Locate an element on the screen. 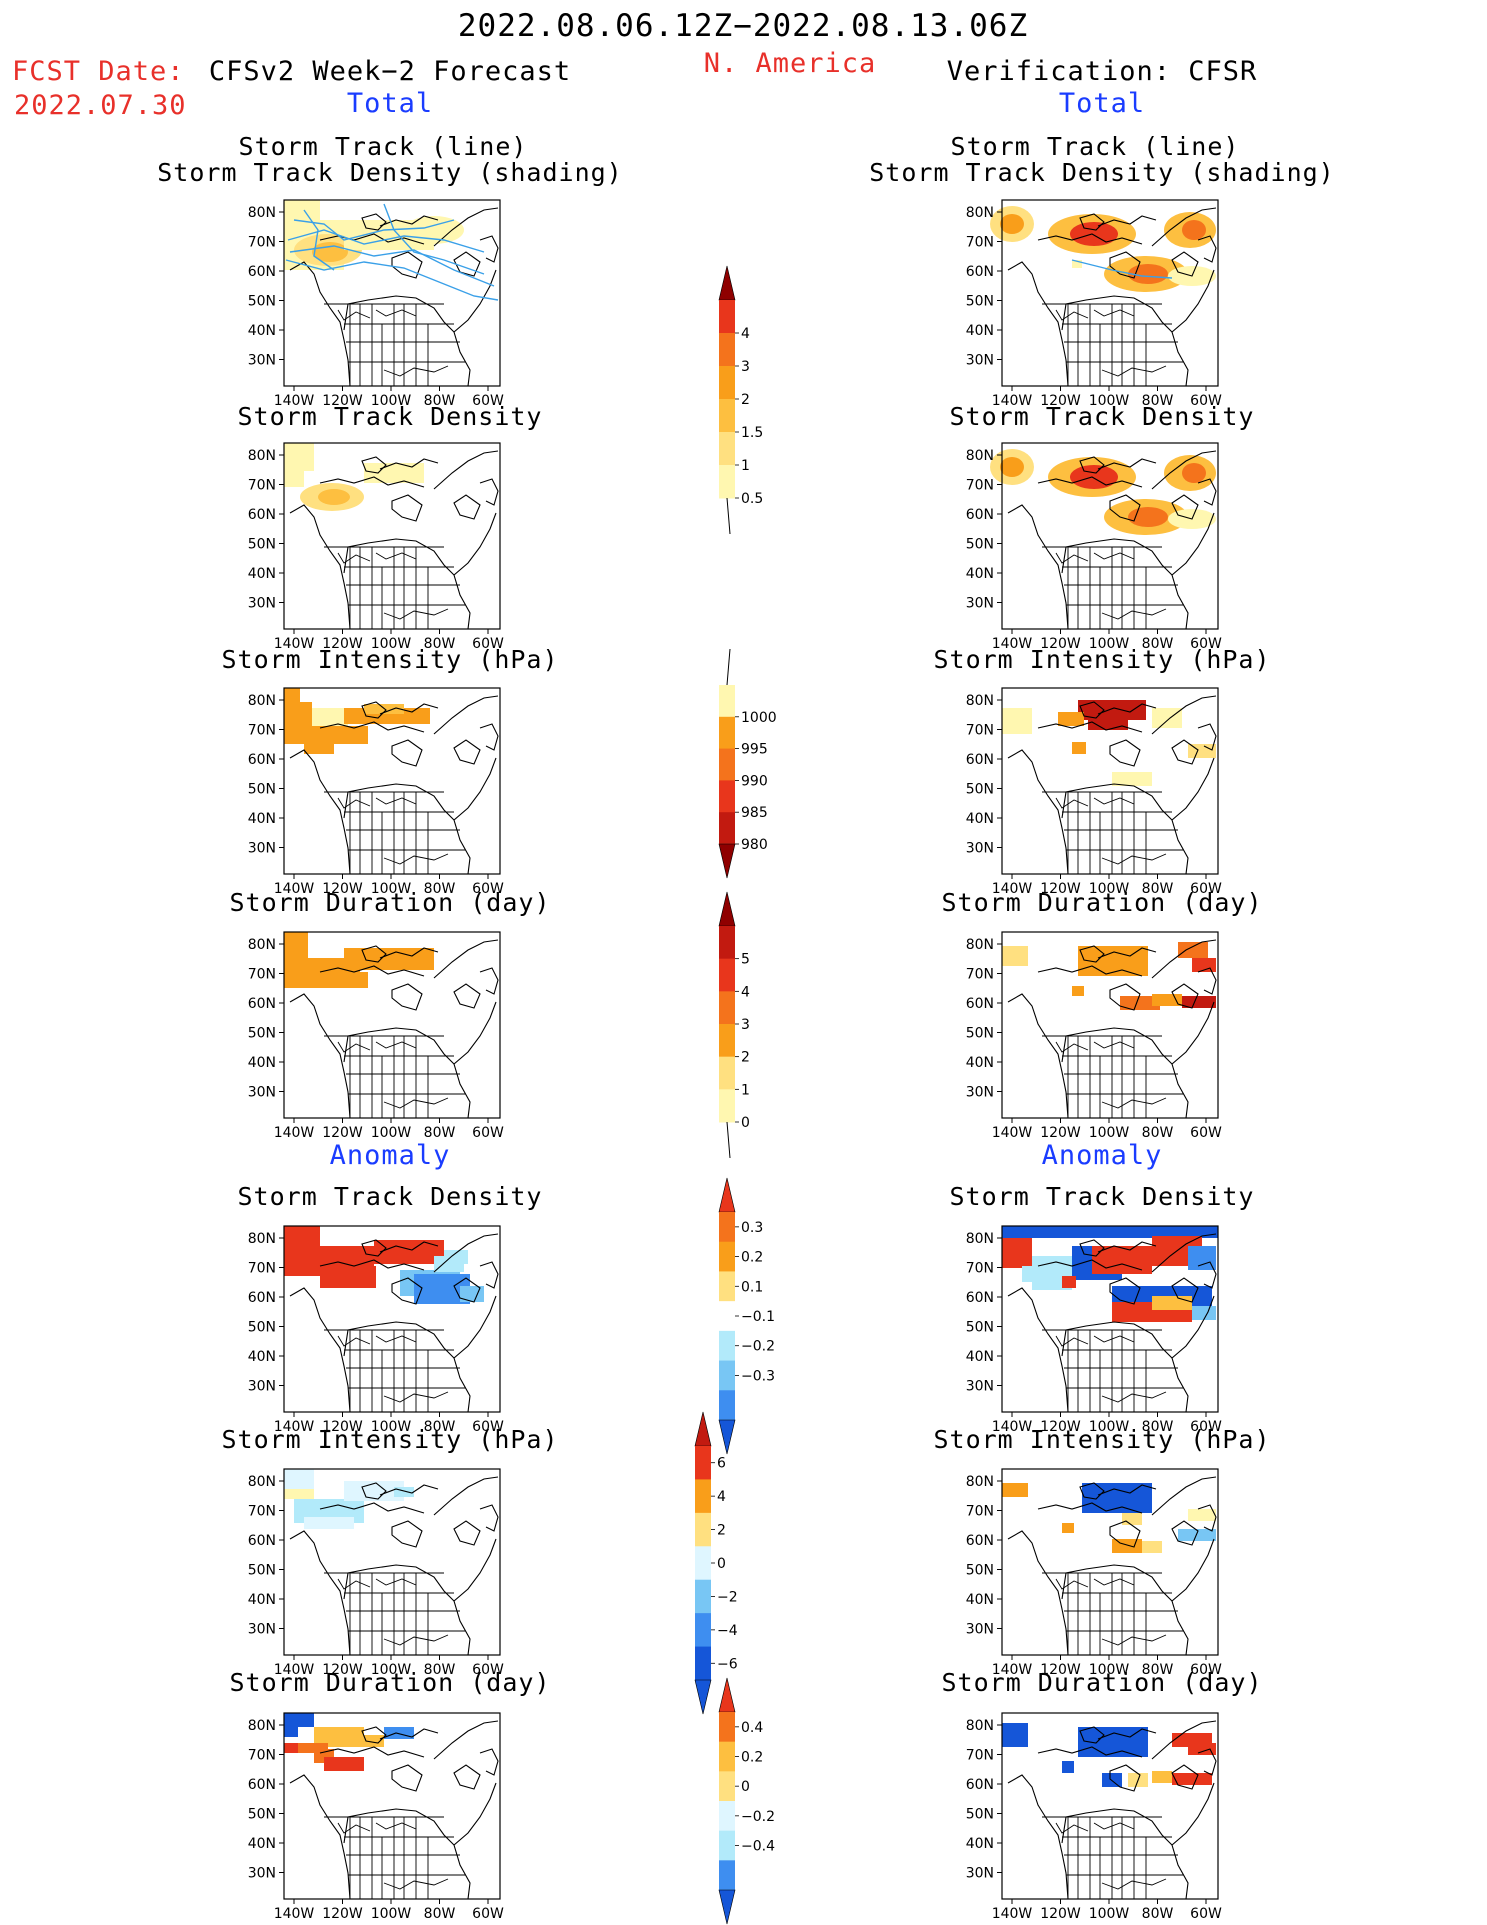  colorbar-tick-label: −2 is located at coordinates (727, 1597).